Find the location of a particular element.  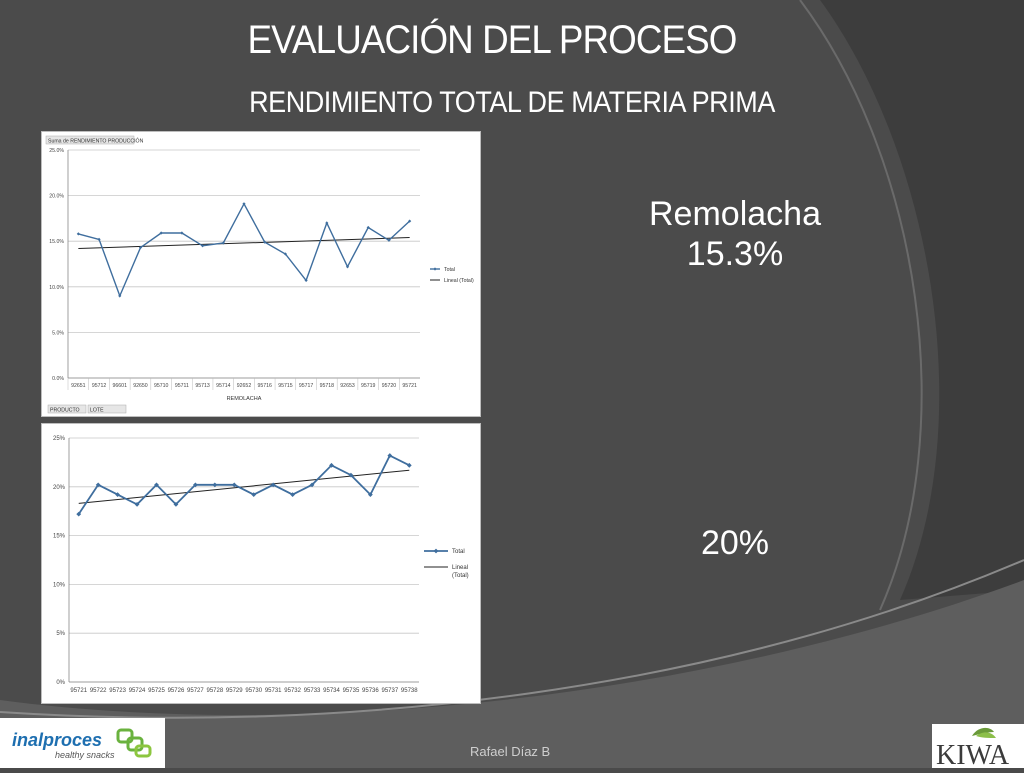

slide-subtitle: RENDIMIENTO TOTAL DE MATERIA PRIMA is located at coordinates (512, 102).